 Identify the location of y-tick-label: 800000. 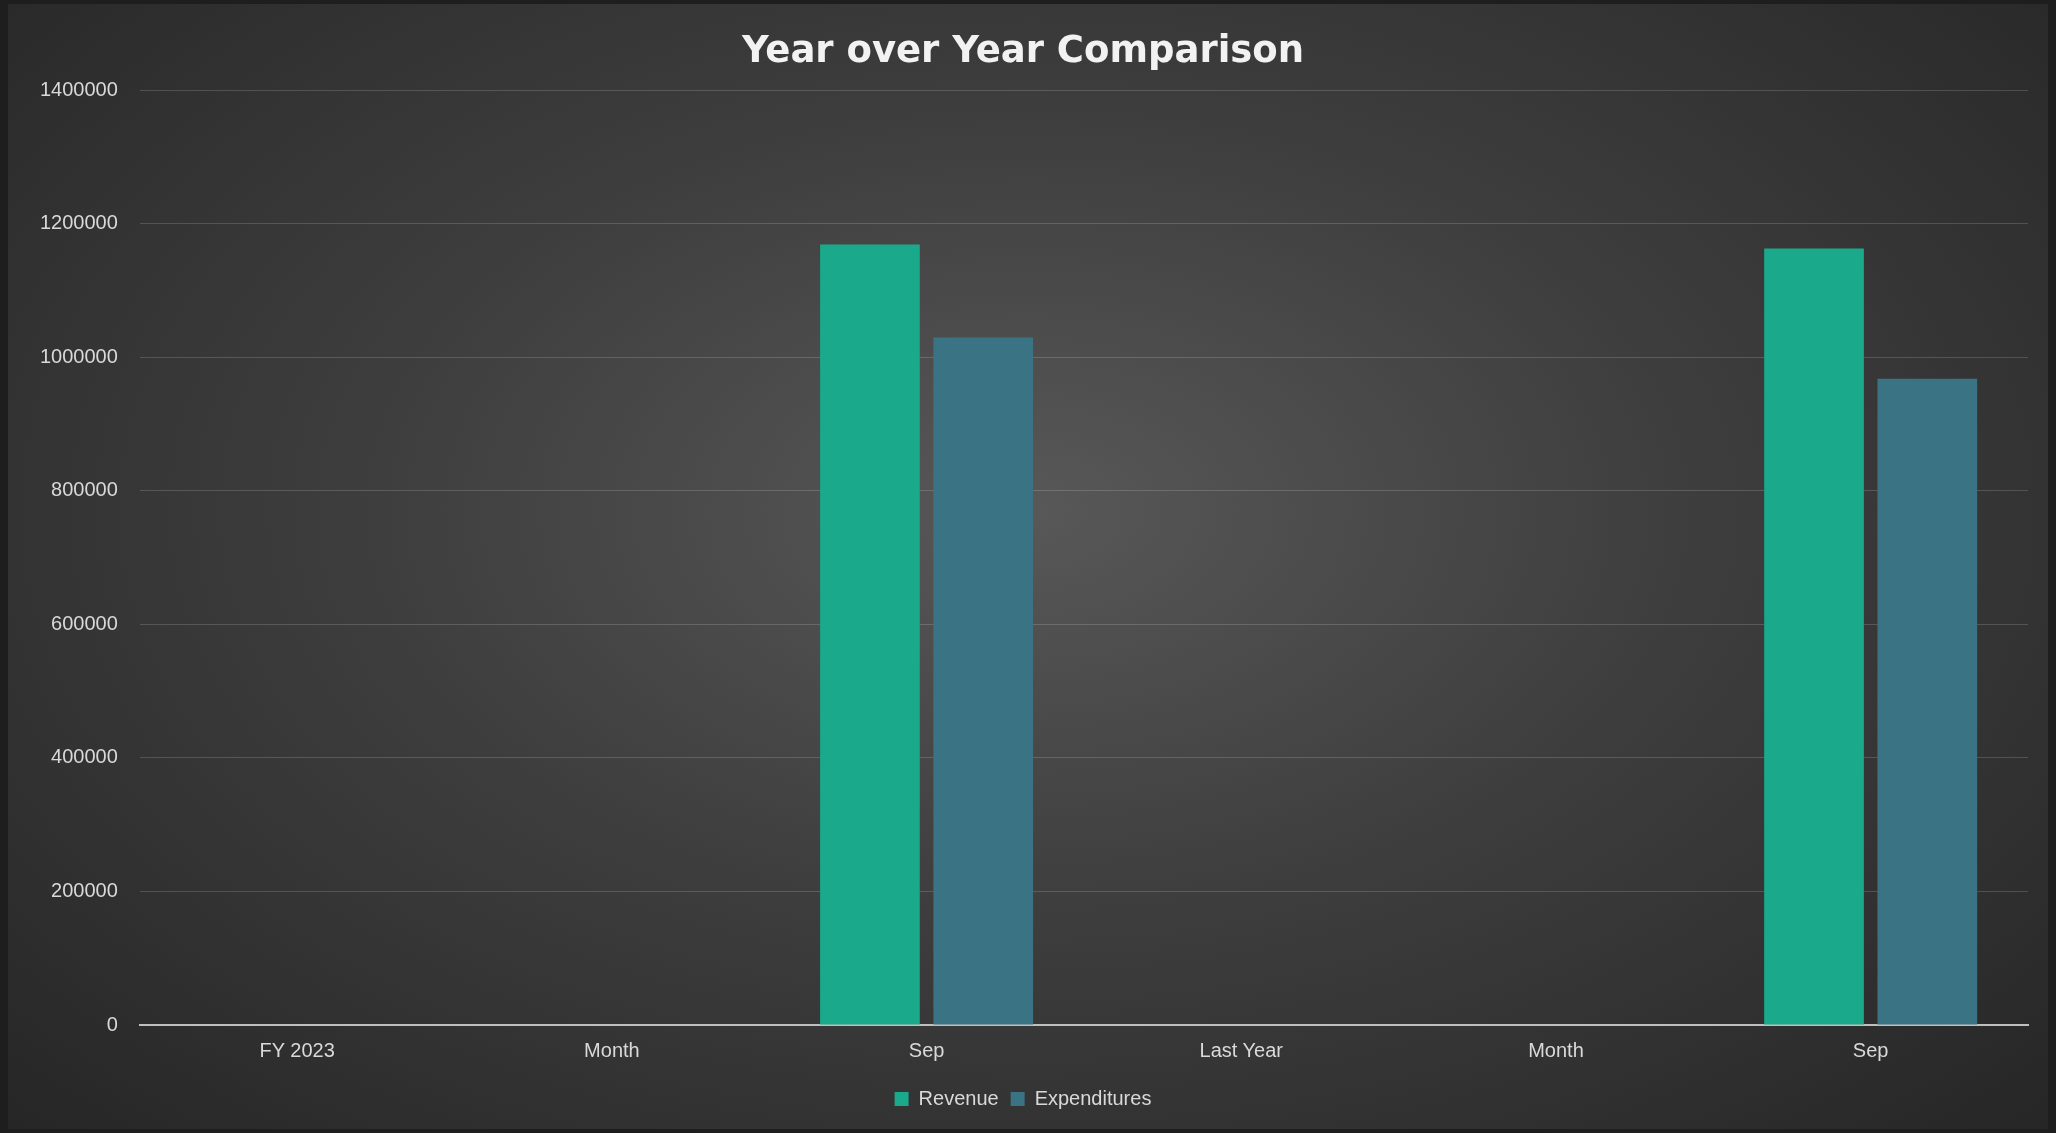
(84, 489).